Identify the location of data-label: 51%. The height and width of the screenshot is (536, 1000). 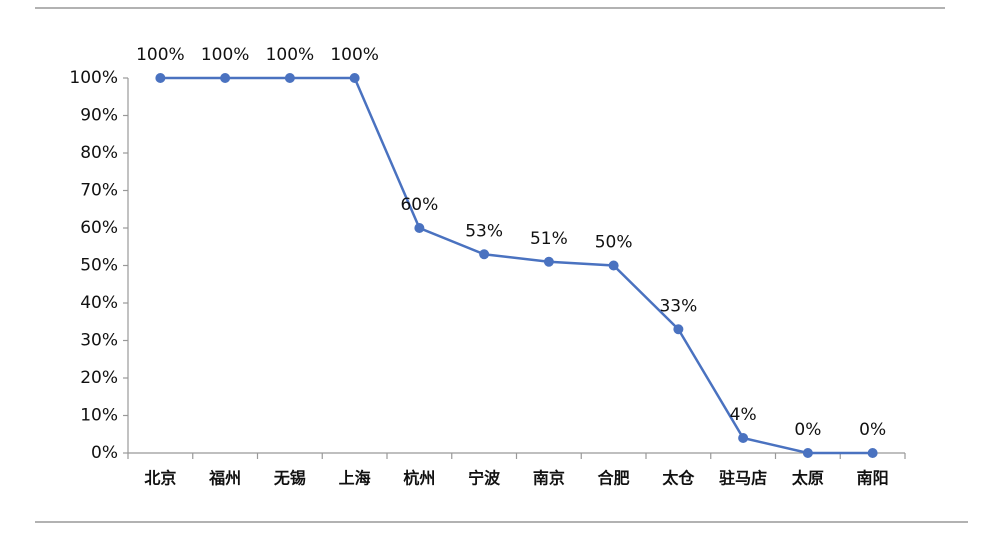
(549, 239).